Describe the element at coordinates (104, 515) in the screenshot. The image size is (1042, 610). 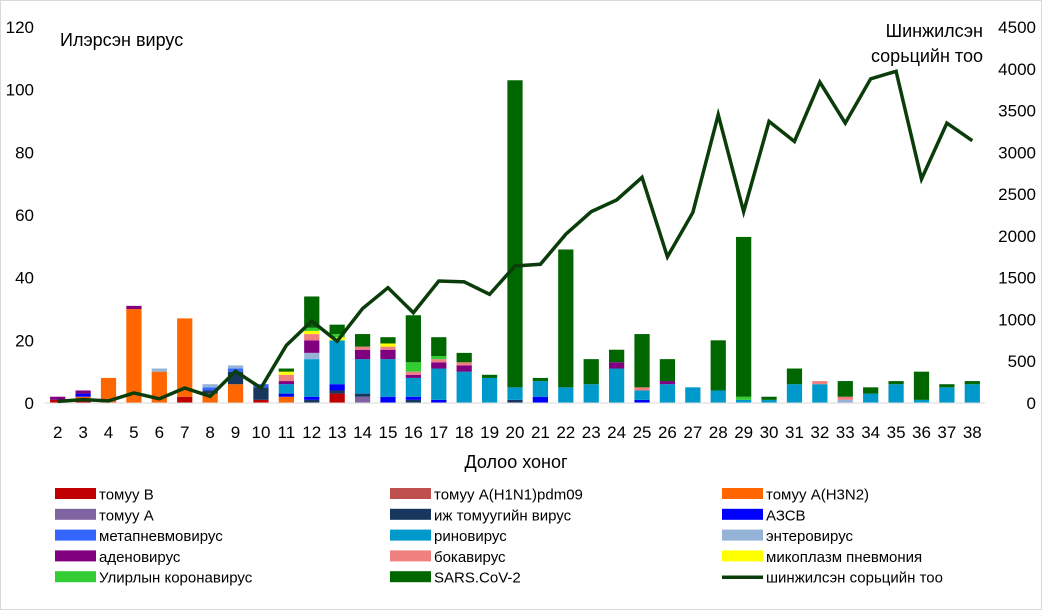
I see `legend-item: томуу А` at that location.